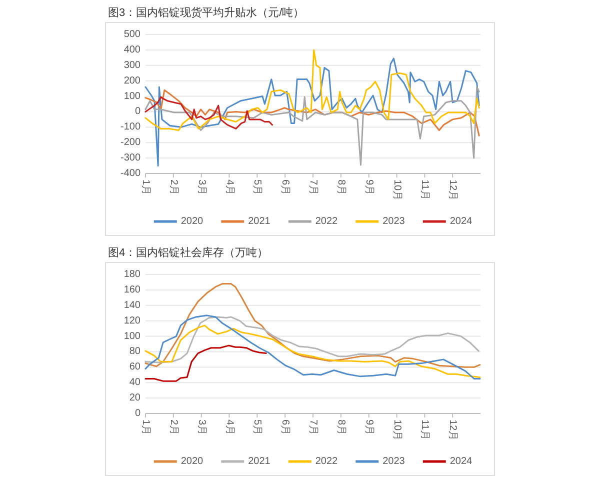 The image size is (600, 480). Describe the element at coordinates (132, 50) in the screenshot. I see `y-tick-label: 400` at that location.